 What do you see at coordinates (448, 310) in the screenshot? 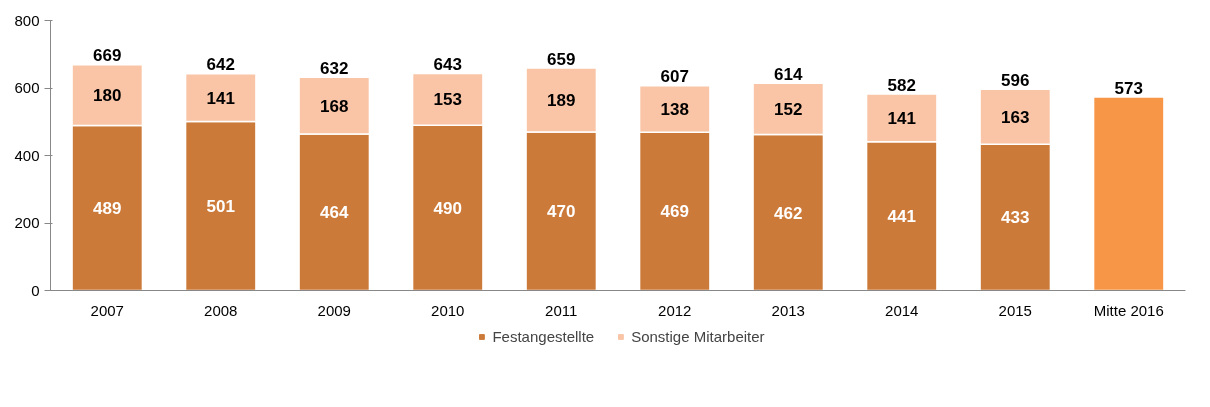
I see `x-tick-label: 2010` at bounding box center [448, 310].